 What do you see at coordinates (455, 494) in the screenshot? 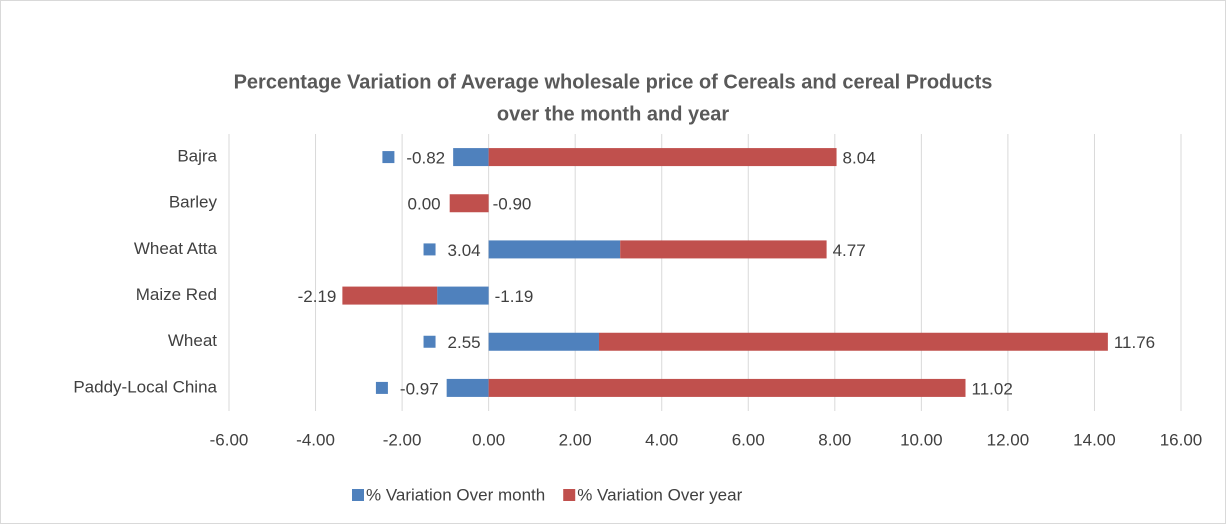
I see `legend-label: % Variation Over month` at bounding box center [455, 494].